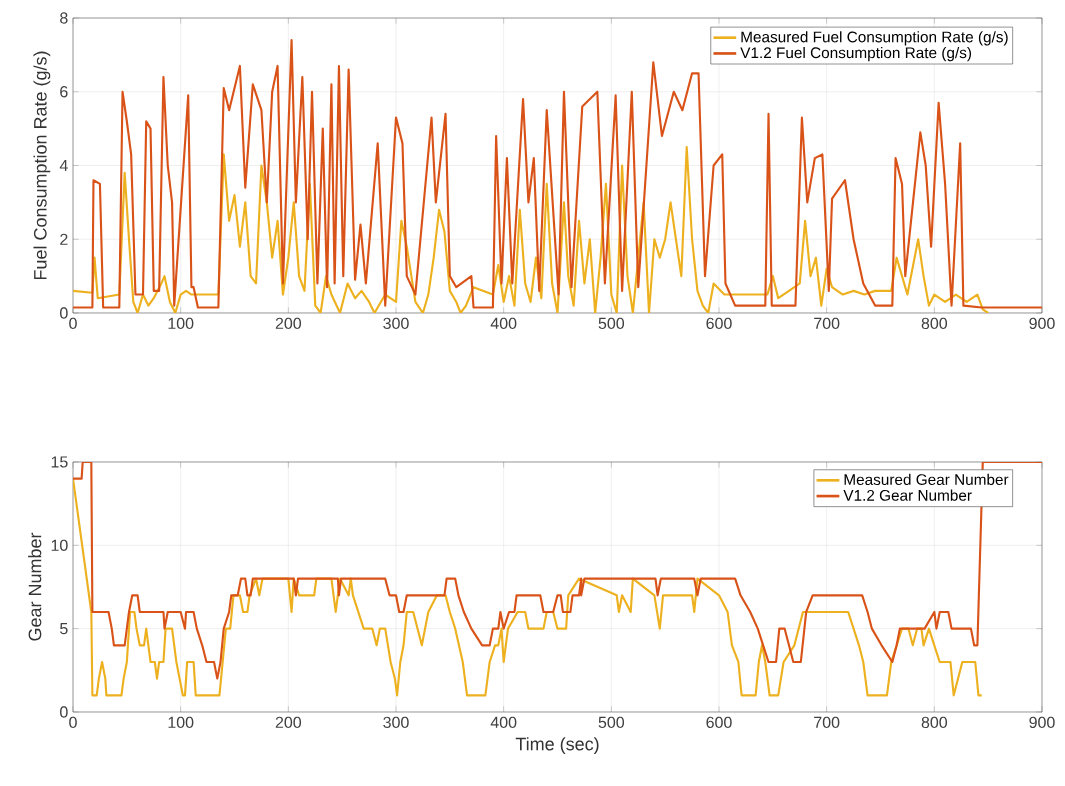  Describe the element at coordinates (59, 462) in the screenshot. I see `y-tick-label: 15` at that location.